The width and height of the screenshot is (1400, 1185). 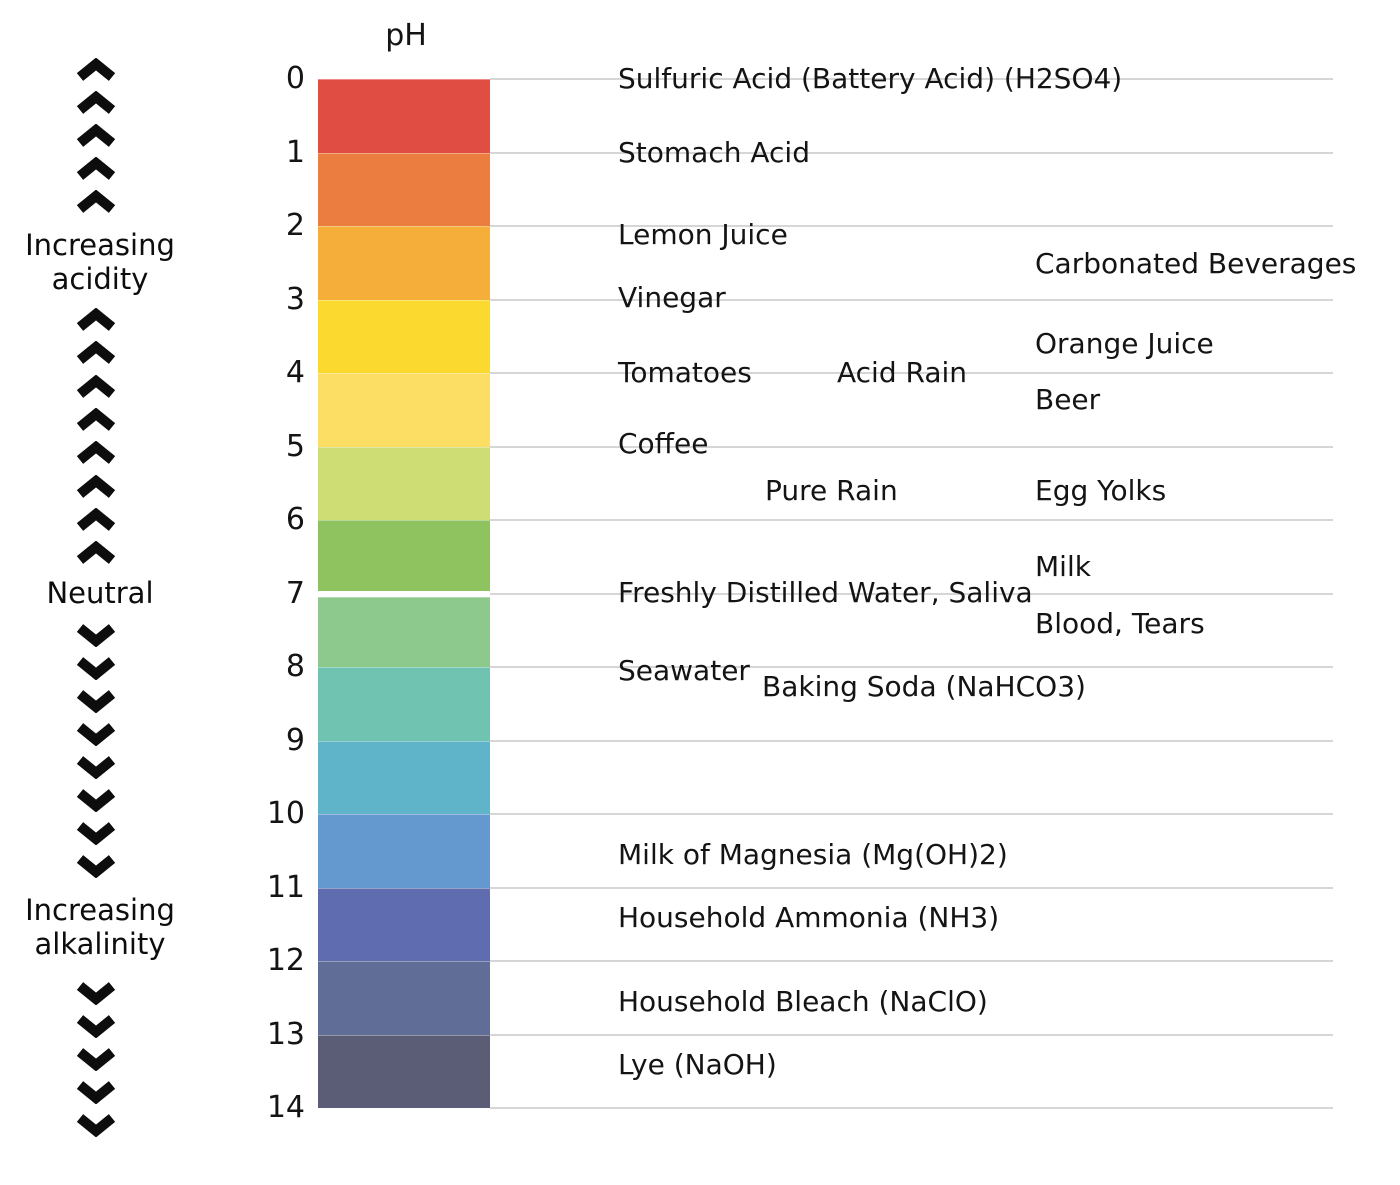 I want to click on substance-label: Blood, Tears, so click(x=1120, y=623).